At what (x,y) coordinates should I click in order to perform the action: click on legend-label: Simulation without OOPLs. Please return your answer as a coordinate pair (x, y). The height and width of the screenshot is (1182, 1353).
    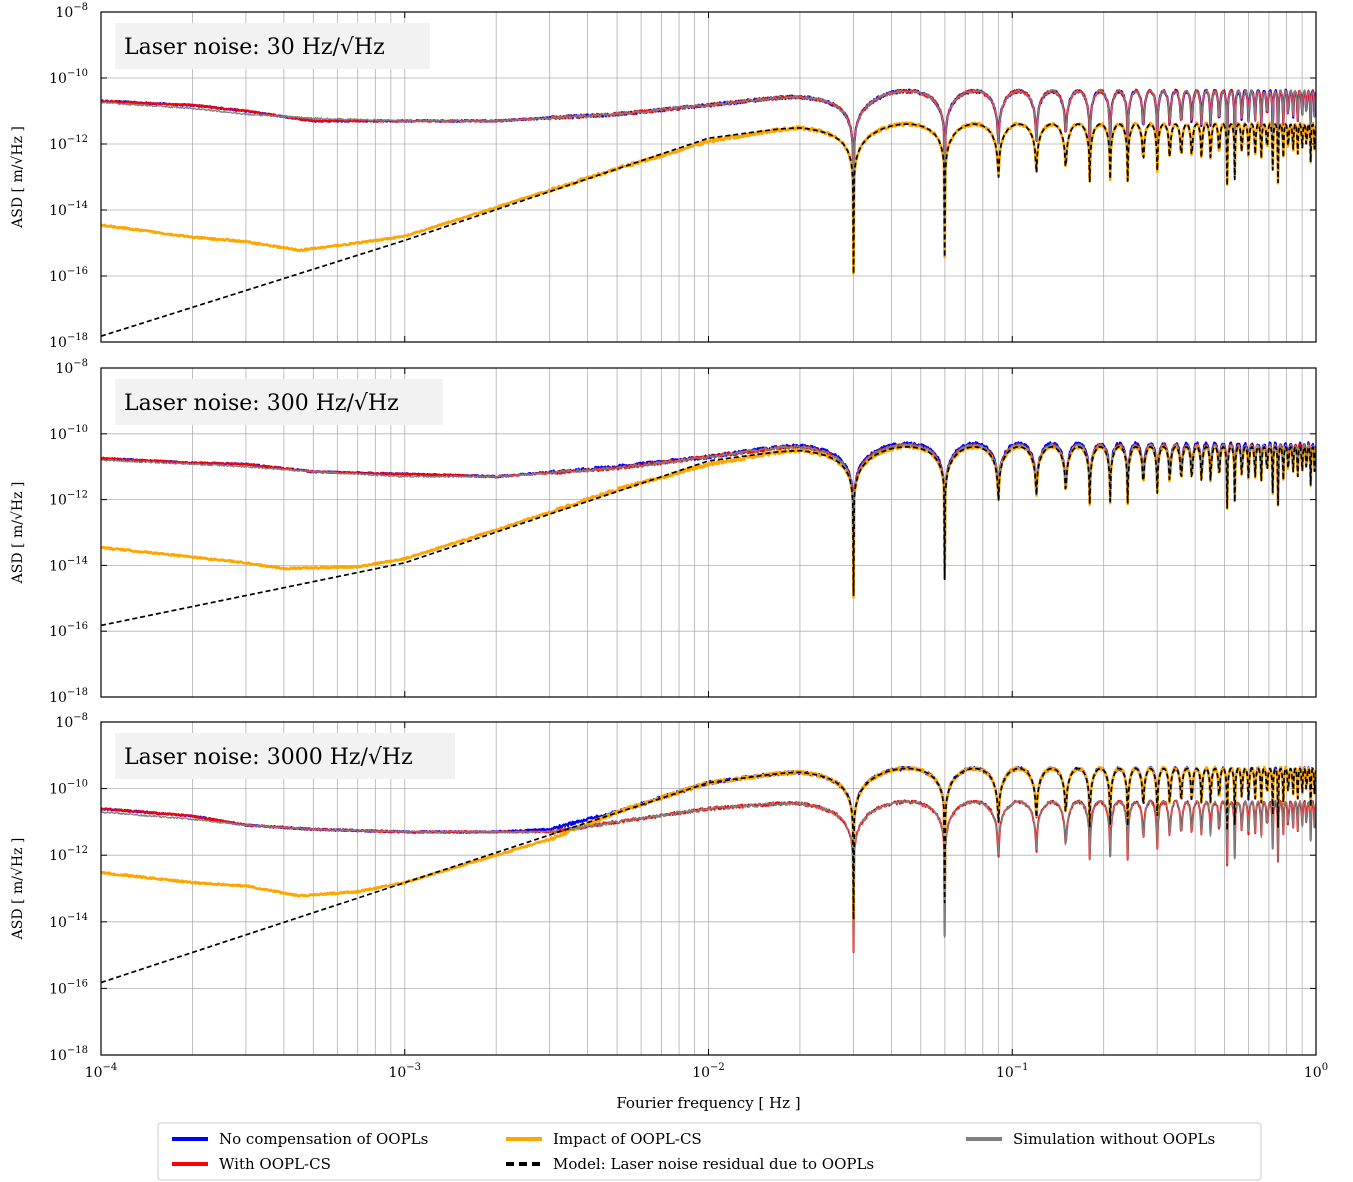
    Looking at the image, I should click on (1114, 1139).